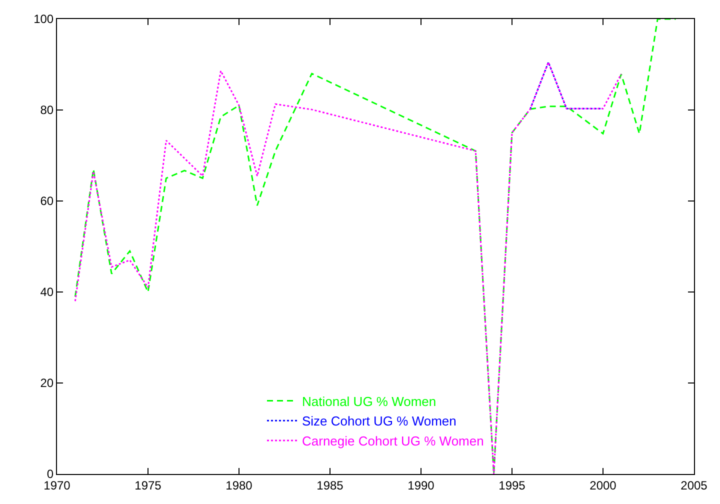 Image resolution: width=720 pixels, height=504 pixels. I want to click on y-tick-label: 100, so click(44, 19).